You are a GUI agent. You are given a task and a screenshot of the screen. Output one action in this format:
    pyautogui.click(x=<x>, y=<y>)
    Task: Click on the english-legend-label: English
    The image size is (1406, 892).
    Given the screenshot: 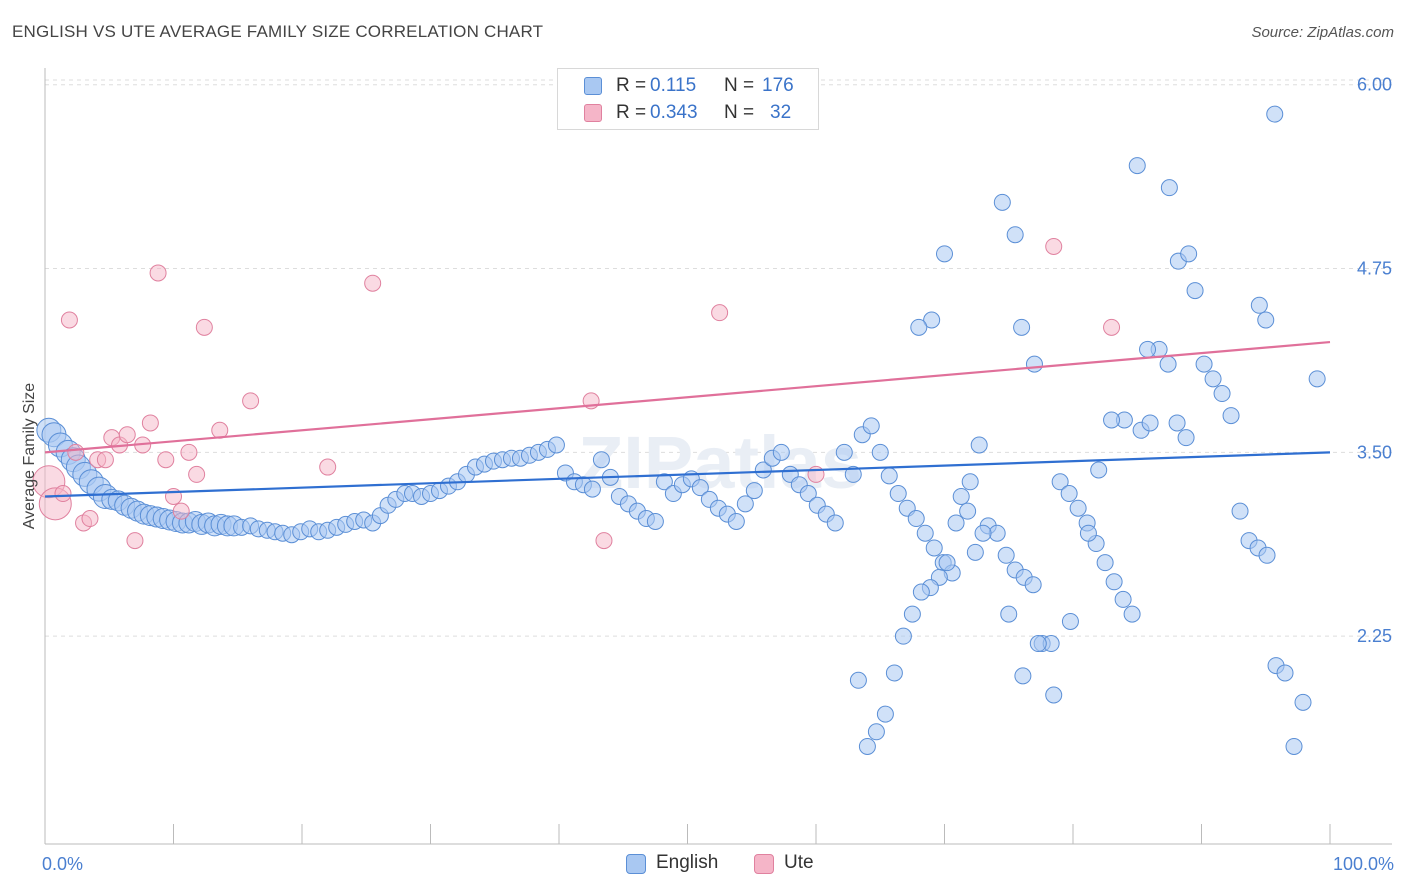 What is the action you would take?
    pyautogui.click(x=687, y=862)
    